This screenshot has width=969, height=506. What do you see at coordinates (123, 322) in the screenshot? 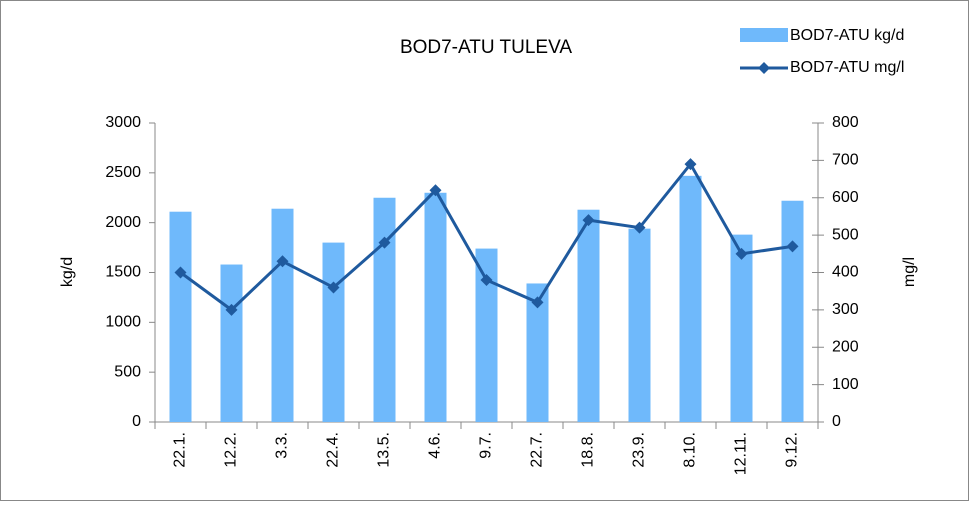
I see `y-tick-label: 1000` at bounding box center [123, 322].